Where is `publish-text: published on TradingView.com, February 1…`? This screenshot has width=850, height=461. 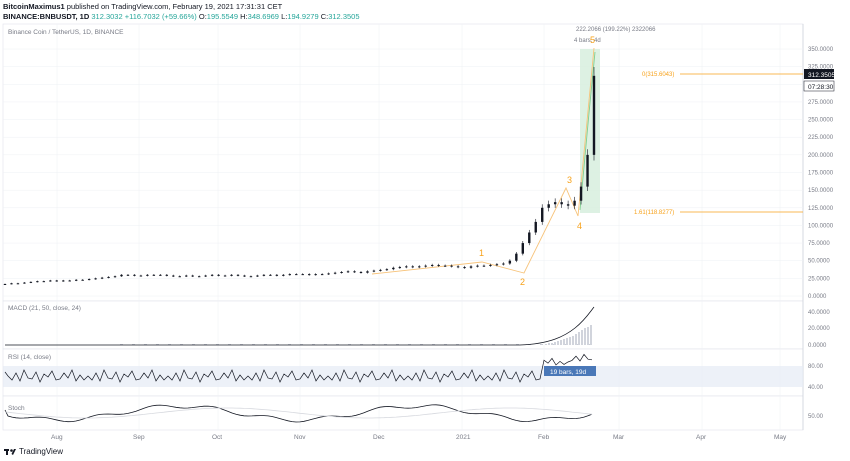 publish-text: published on TradingView.com, February 1… is located at coordinates (174, 6).